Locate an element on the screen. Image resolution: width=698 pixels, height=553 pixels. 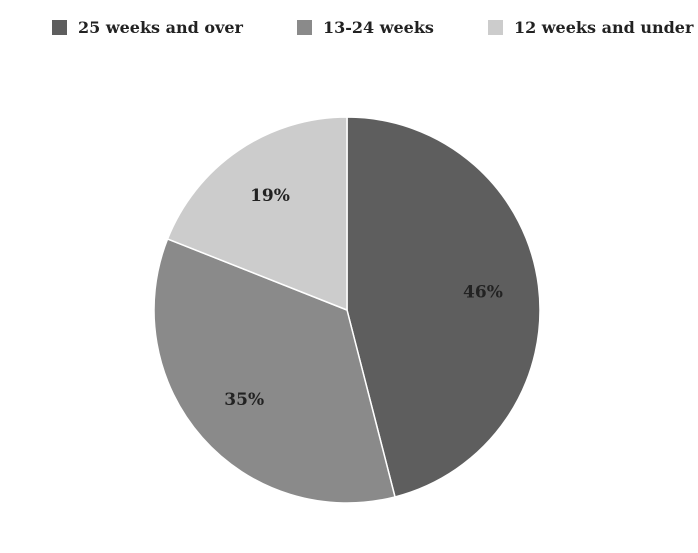
slice-data-label: 35% is located at coordinates (244, 400).